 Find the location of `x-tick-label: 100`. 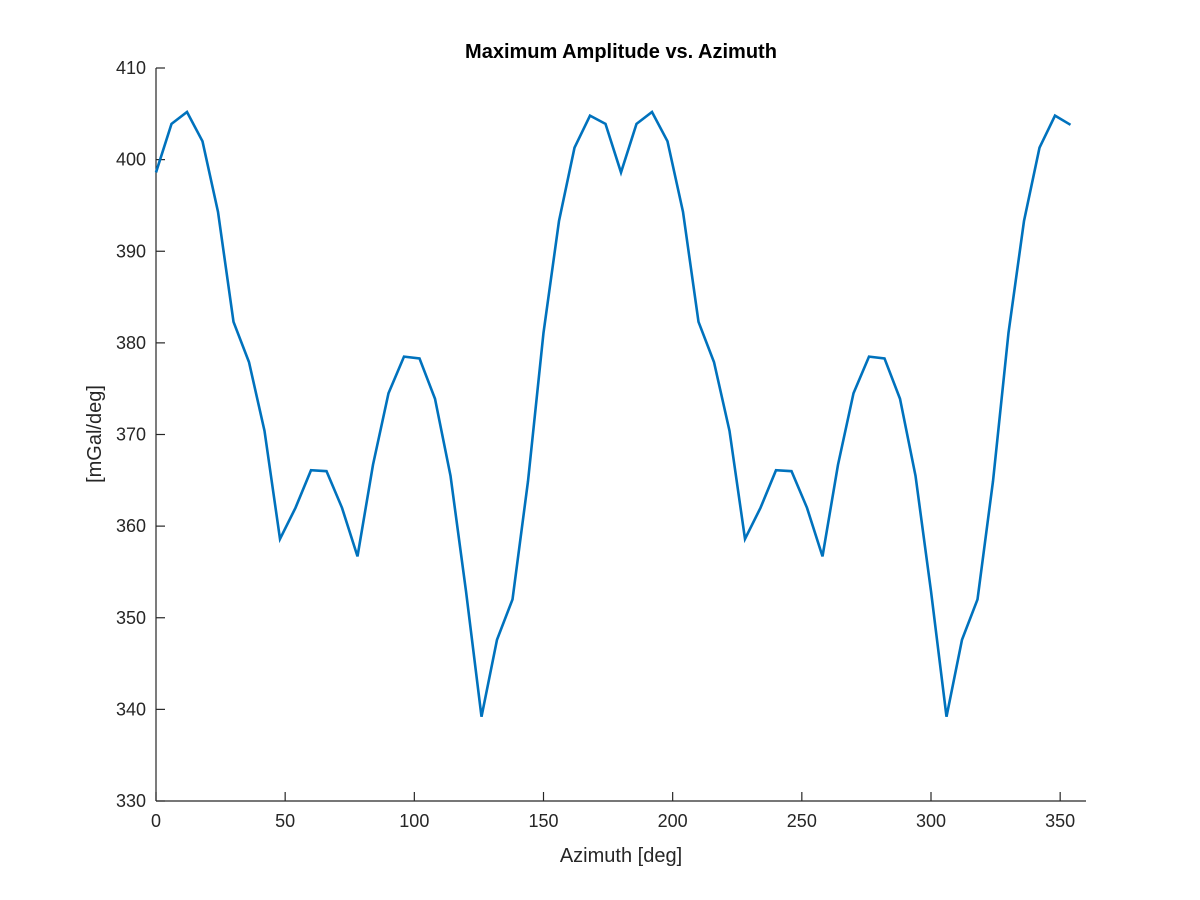

x-tick-label: 100 is located at coordinates (414, 821).